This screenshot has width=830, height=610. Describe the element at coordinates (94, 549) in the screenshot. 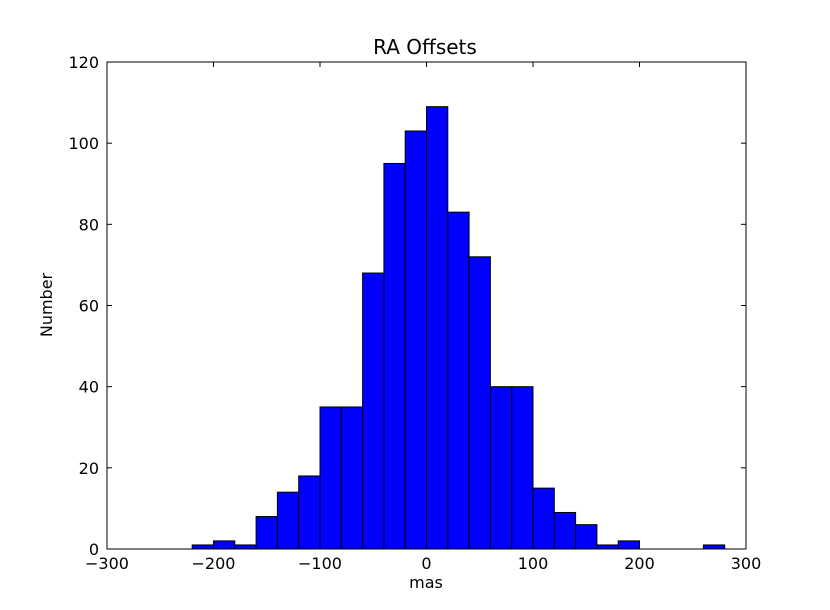

I see `y-tick-label: 0` at that location.